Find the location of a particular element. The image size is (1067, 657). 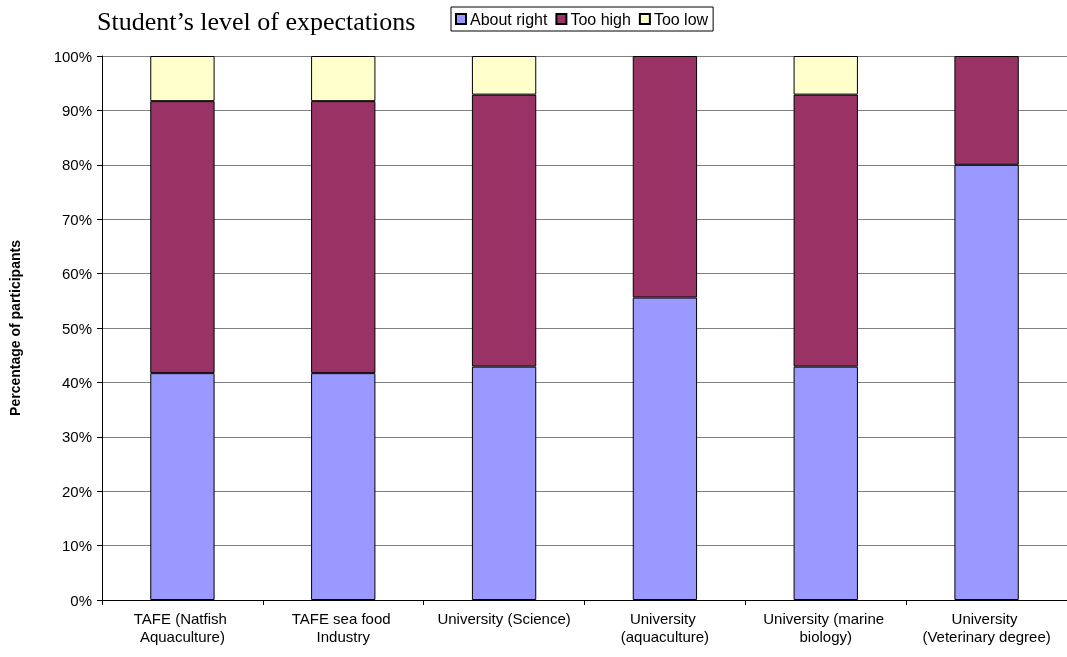

y-tick-label: 10% is located at coordinates (76, 546).